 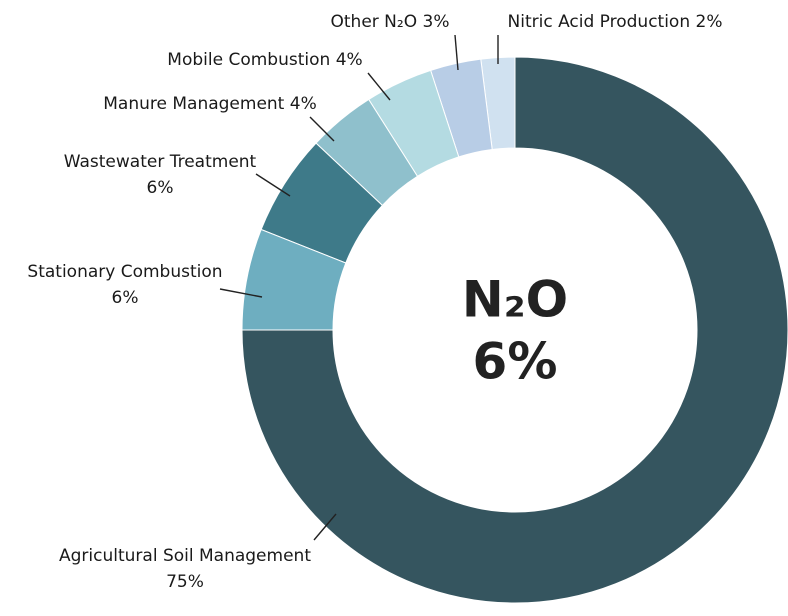 I want to click on slice-label-group: Manure Management 4%, so click(x=210, y=104).